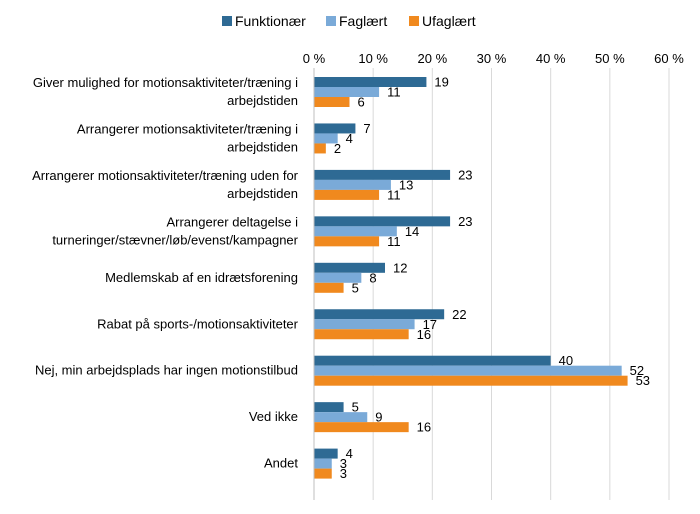  Describe the element at coordinates (198, 323) in the screenshot. I see `category-label: Rabat på sports-/motionsaktiviteter` at that location.